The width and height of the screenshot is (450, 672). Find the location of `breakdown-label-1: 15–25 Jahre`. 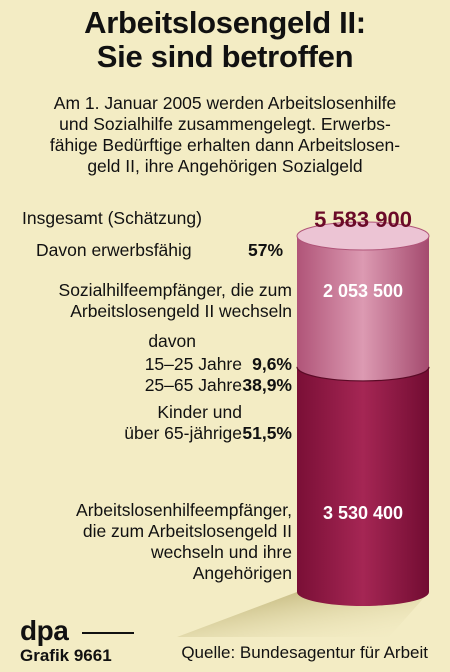

breakdown-label-1: 15–25 Jahre is located at coordinates (193, 364).